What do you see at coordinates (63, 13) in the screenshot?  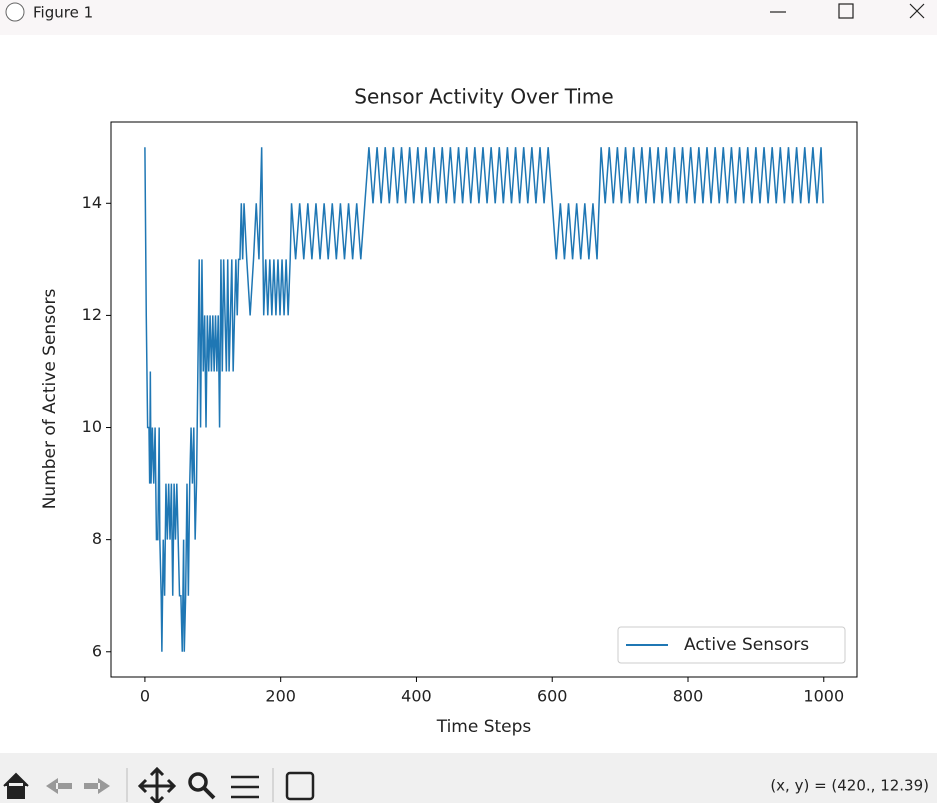 I see `window-title: Figure 1` at bounding box center [63, 13].